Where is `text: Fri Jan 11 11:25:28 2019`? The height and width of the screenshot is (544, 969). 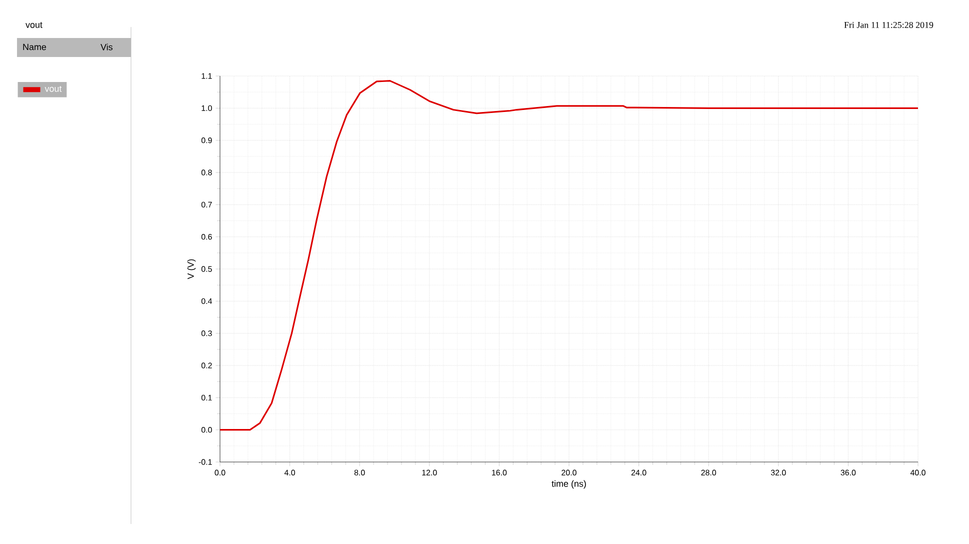 text: Fri Jan 11 11:25:28 2019 is located at coordinates (889, 25).